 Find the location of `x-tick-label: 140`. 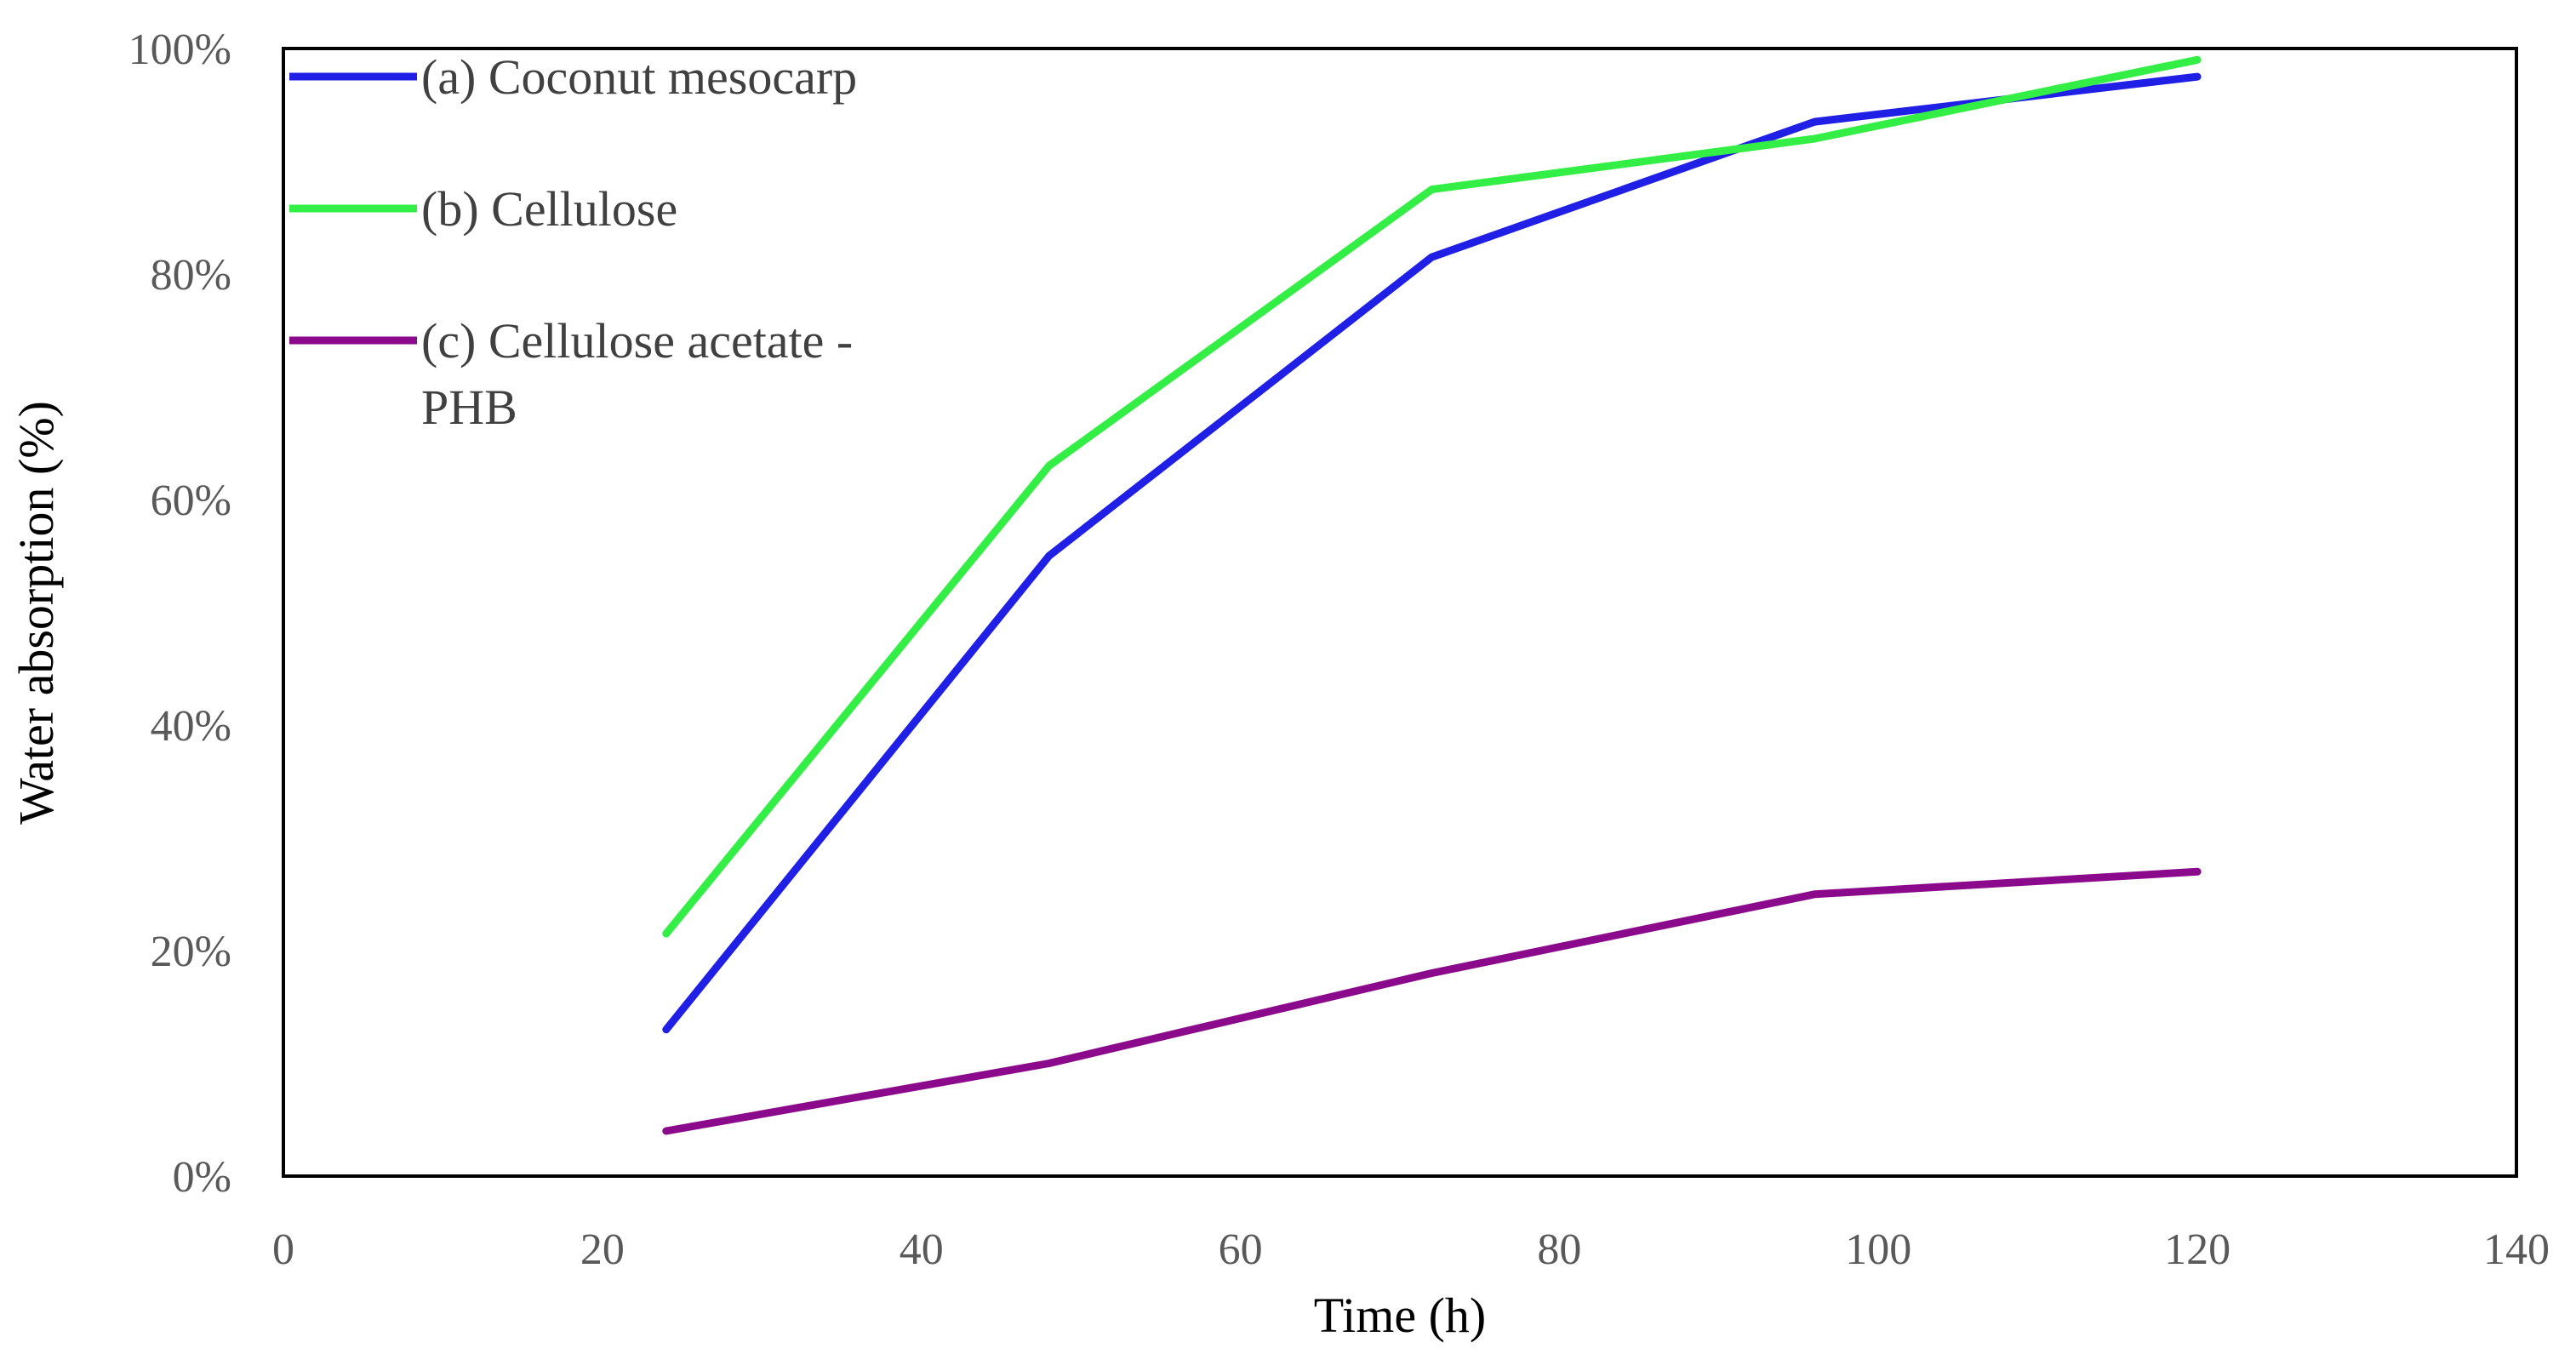

x-tick-label: 140 is located at coordinates (2516, 1249).